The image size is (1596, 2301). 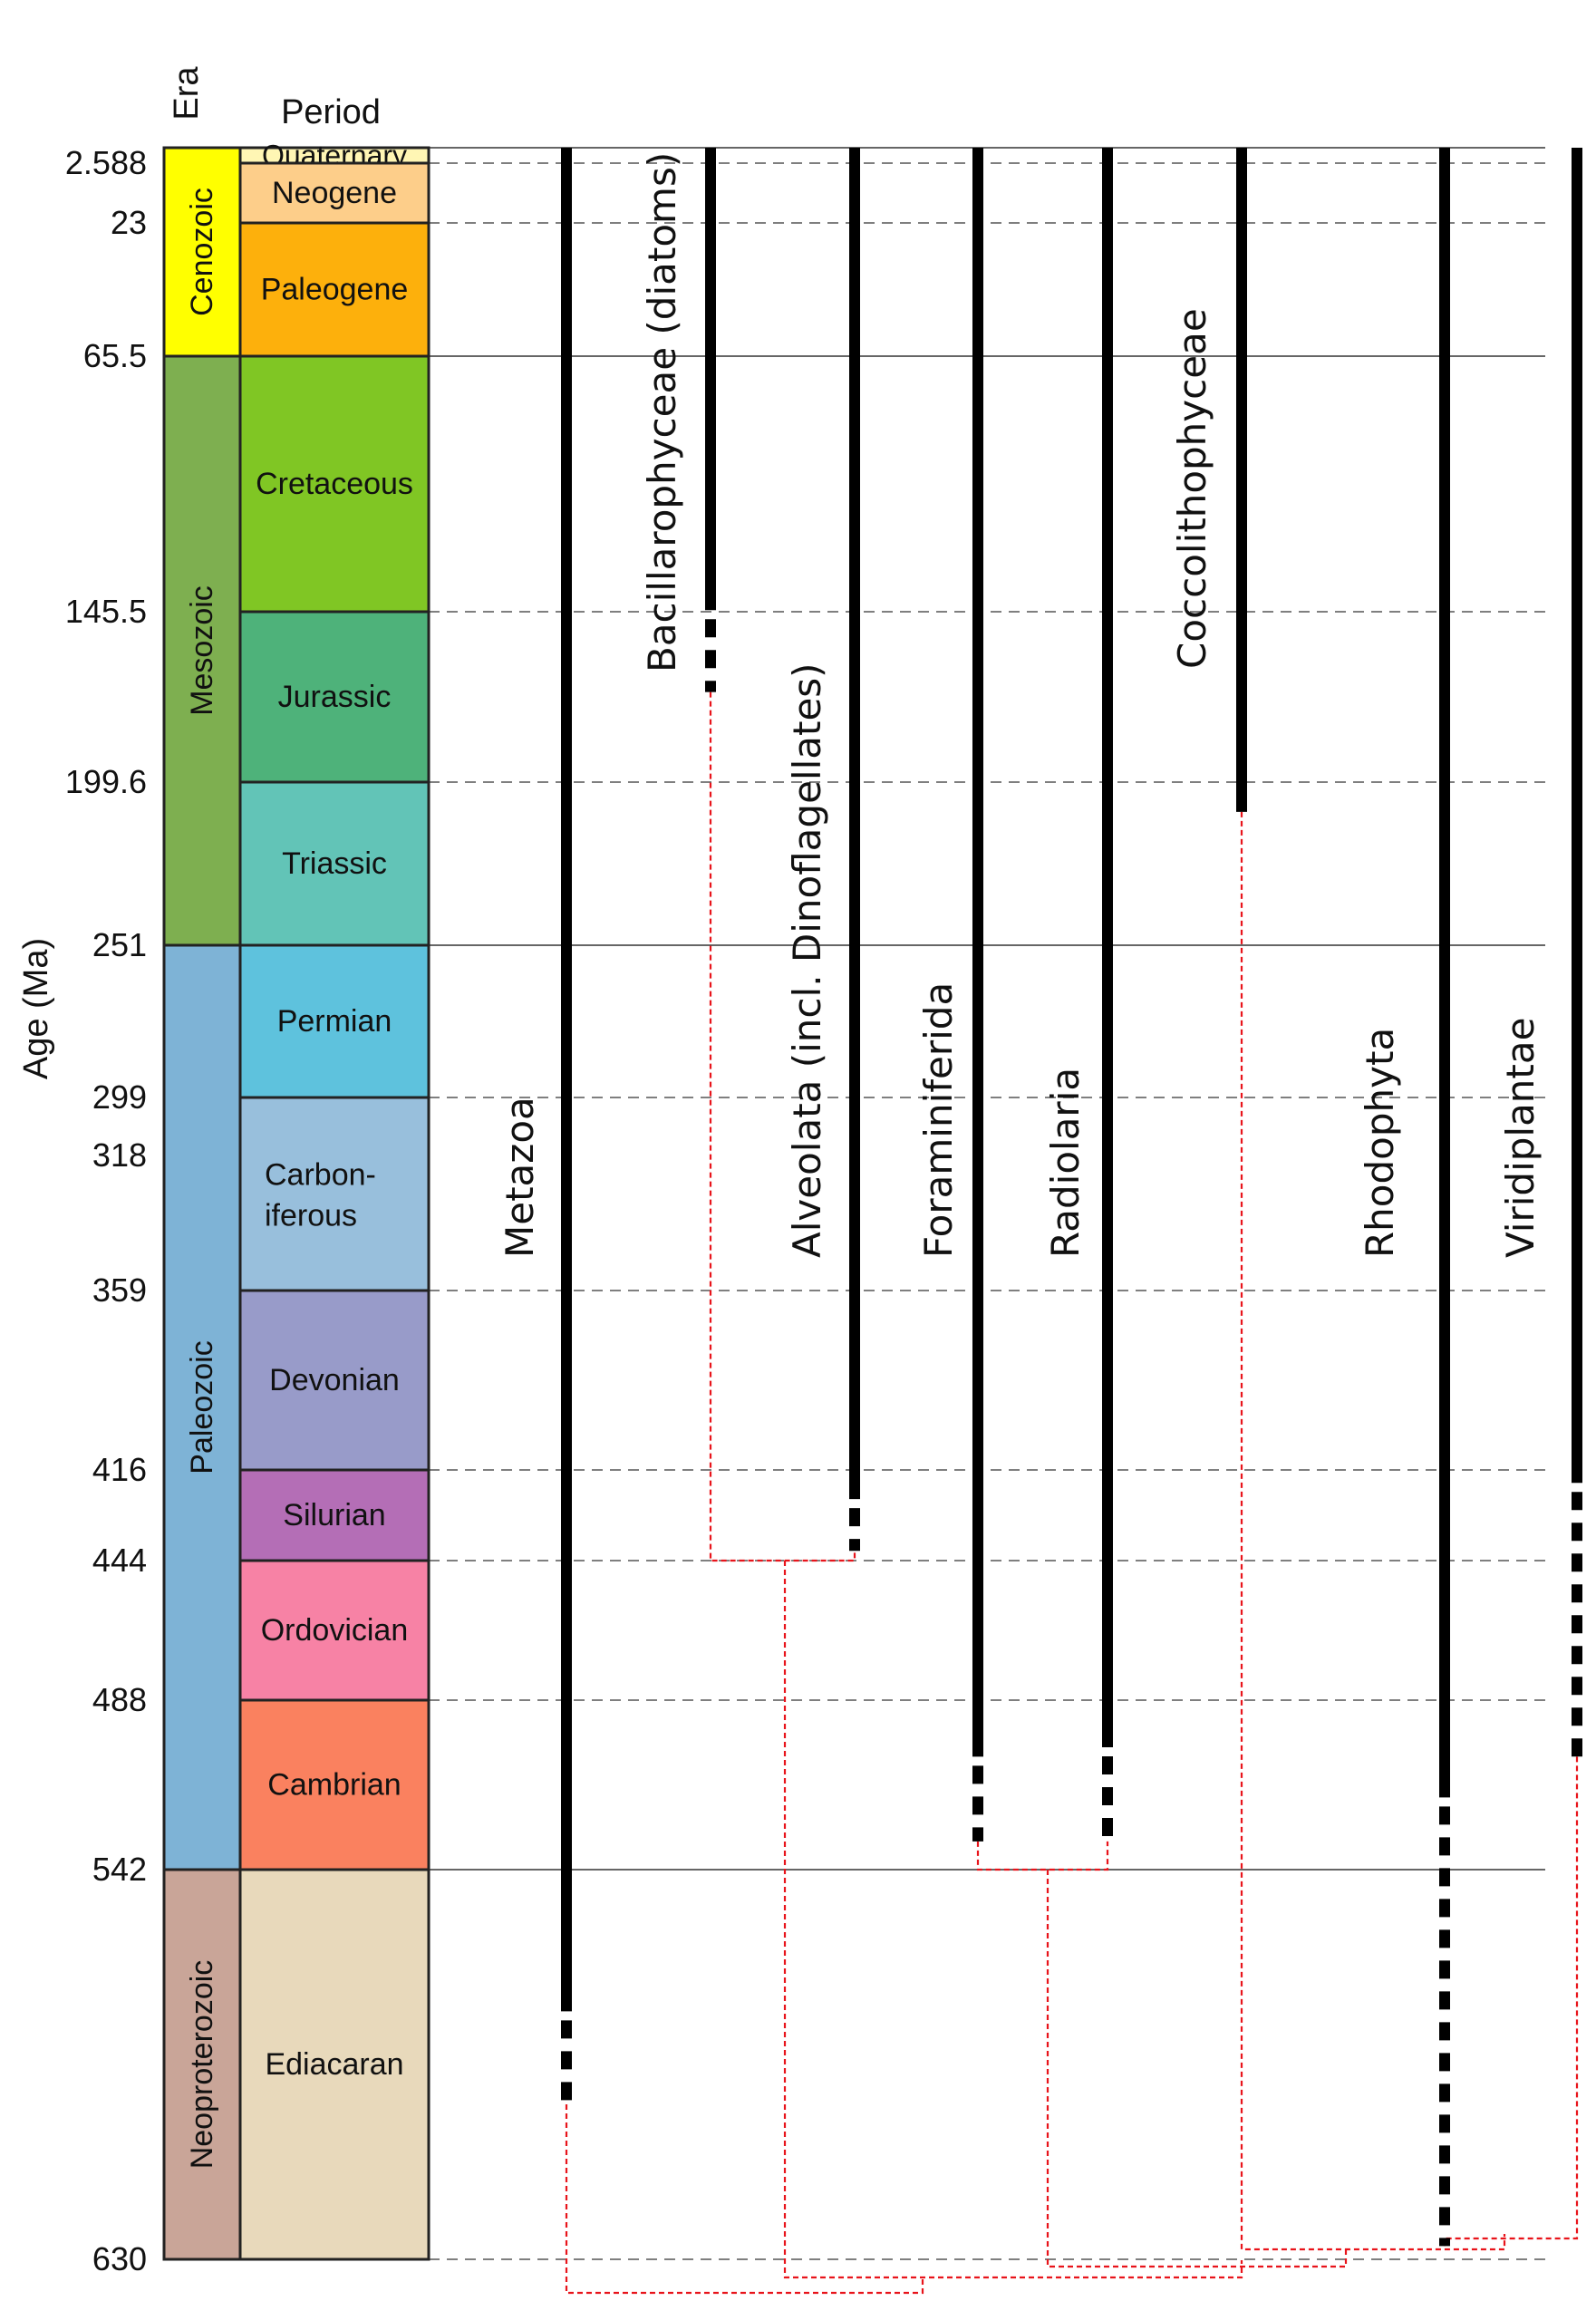 I want to click on period-block-carbon, so click(x=334, y=1194).